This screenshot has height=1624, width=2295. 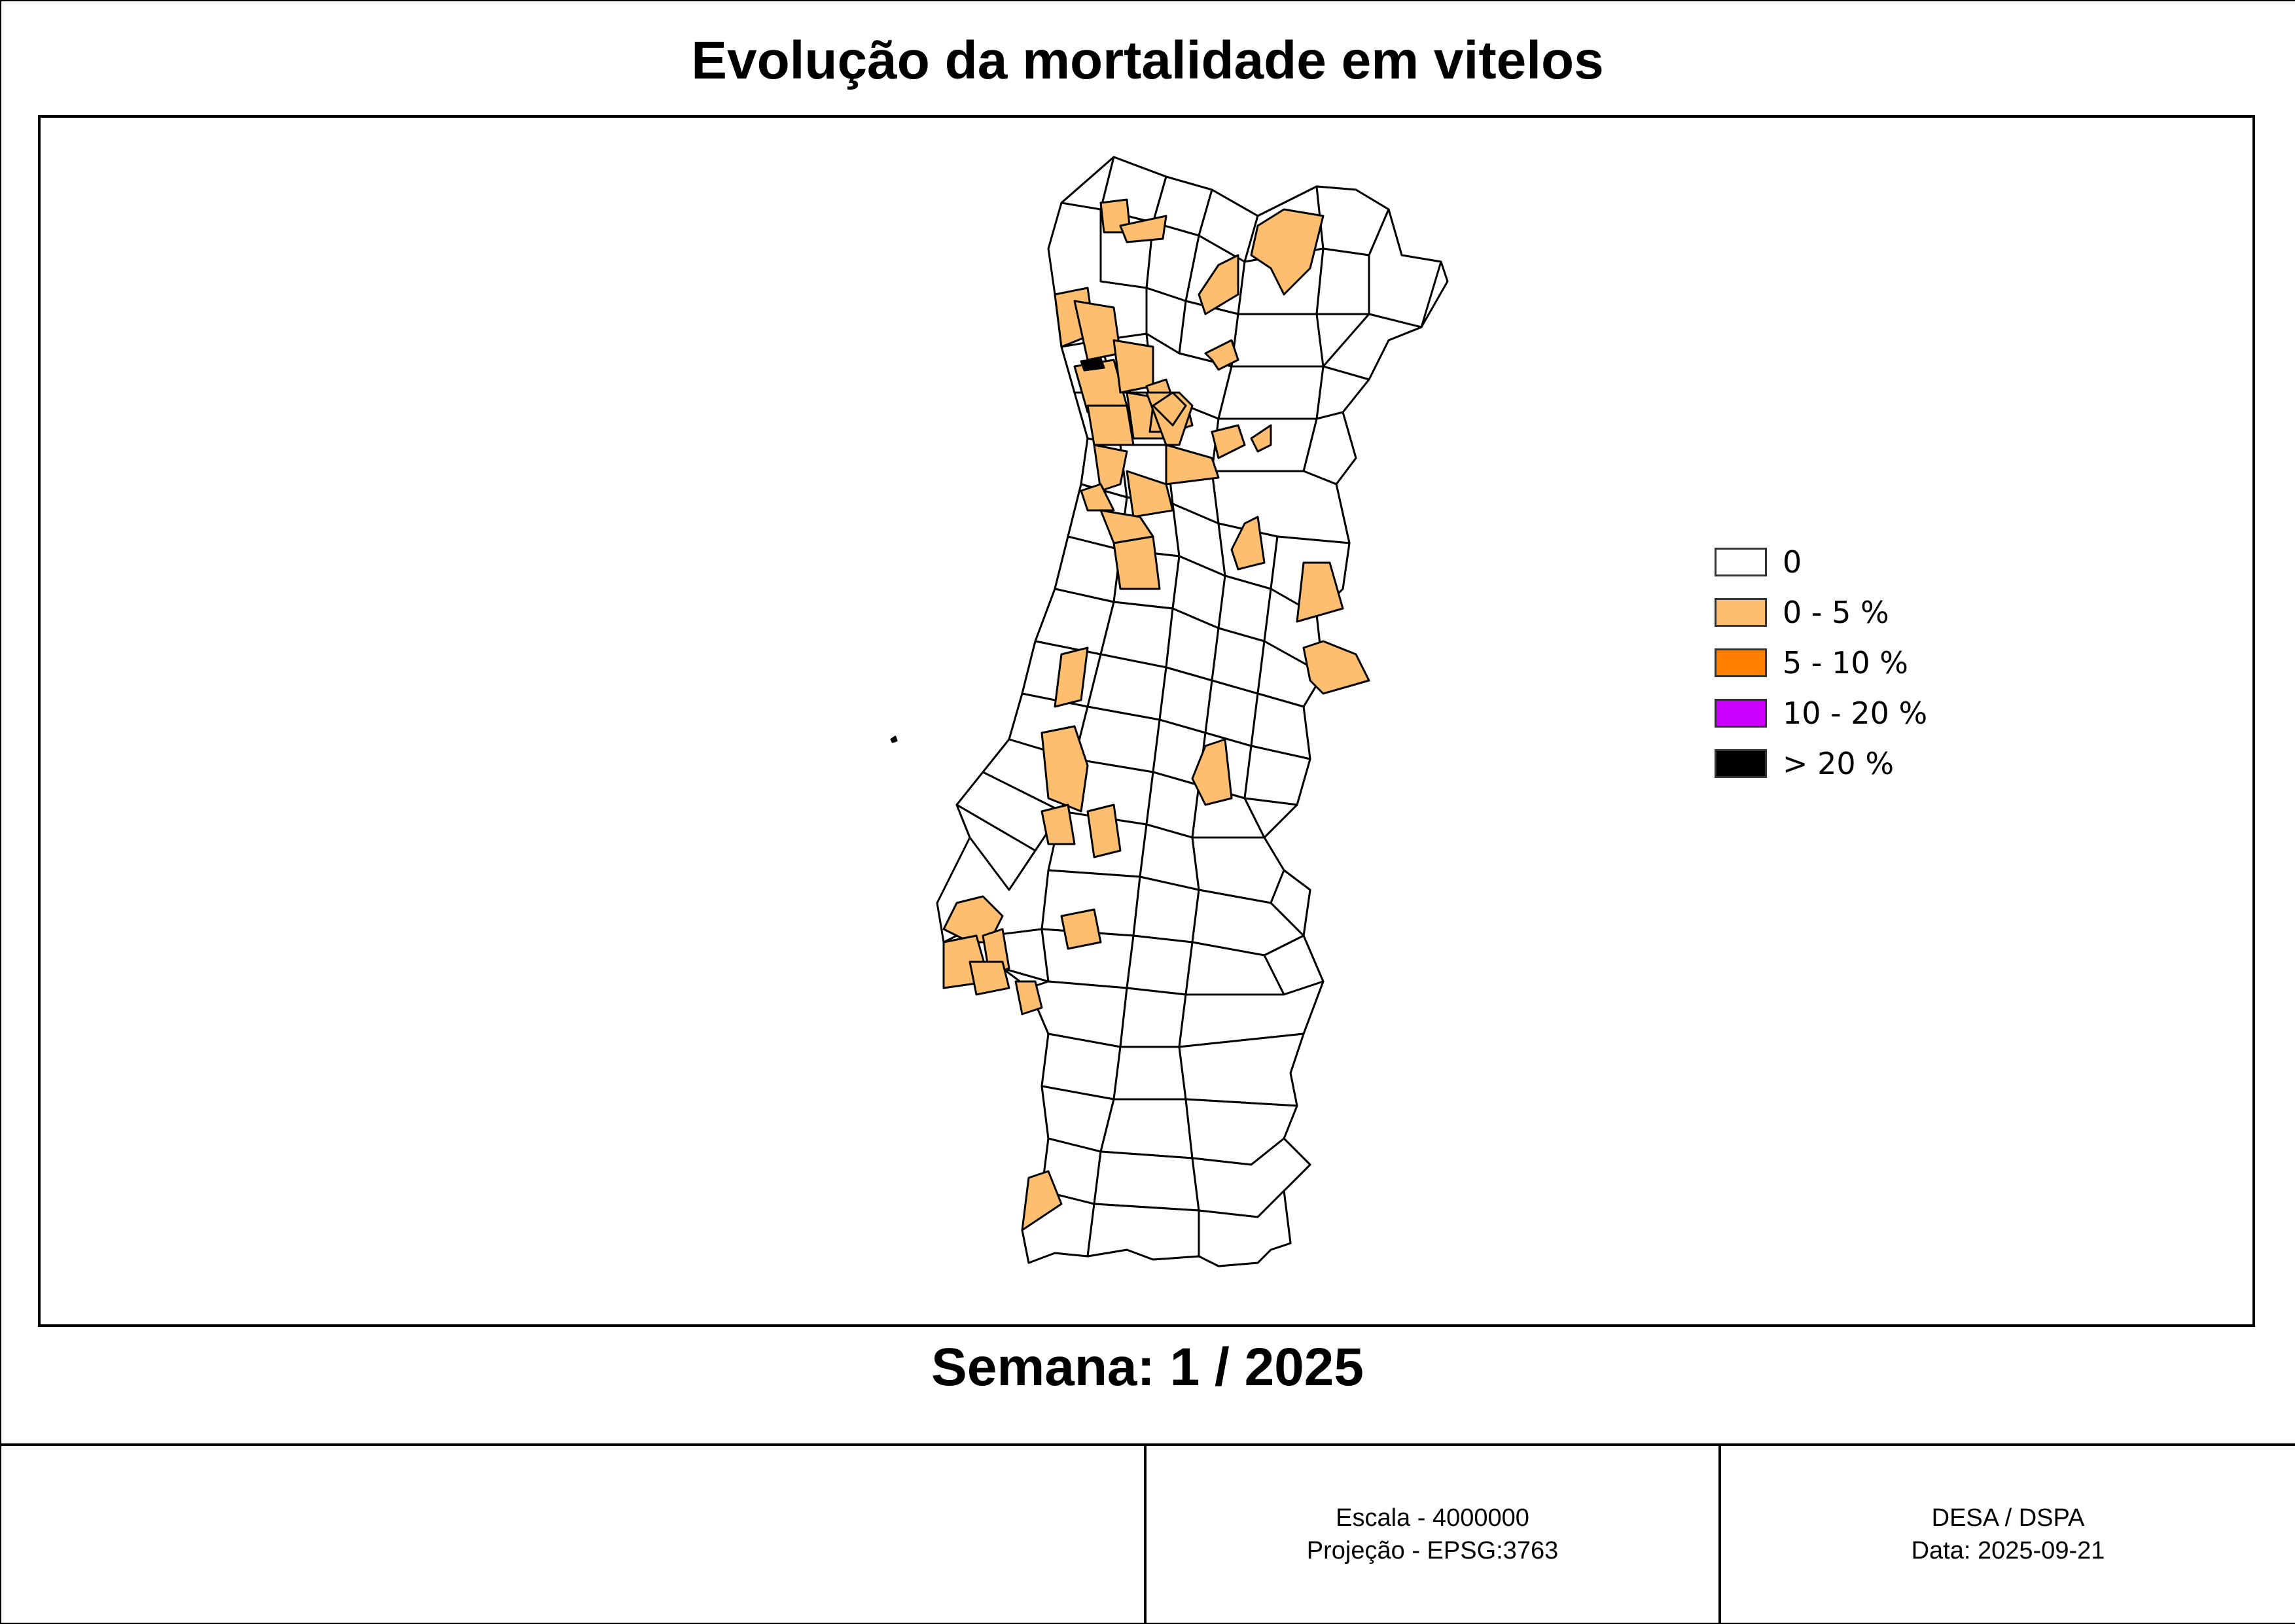 What do you see at coordinates (1839, 763) in the screenshot?
I see `legend-label: > 20 %` at bounding box center [1839, 763].